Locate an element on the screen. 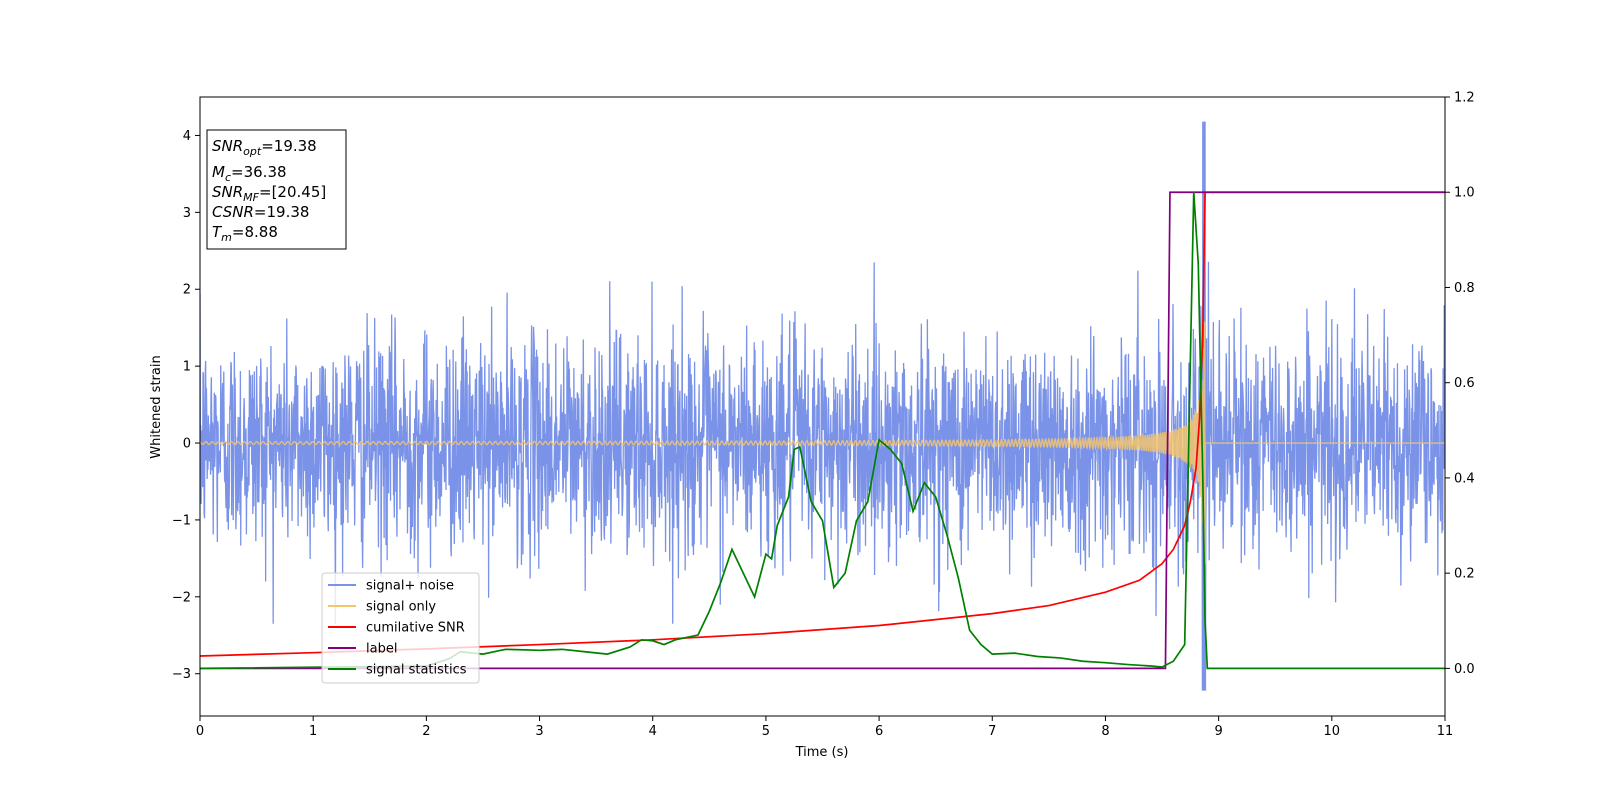  y2-tick-label: 1.0 is located at coordinates (1464, 193).